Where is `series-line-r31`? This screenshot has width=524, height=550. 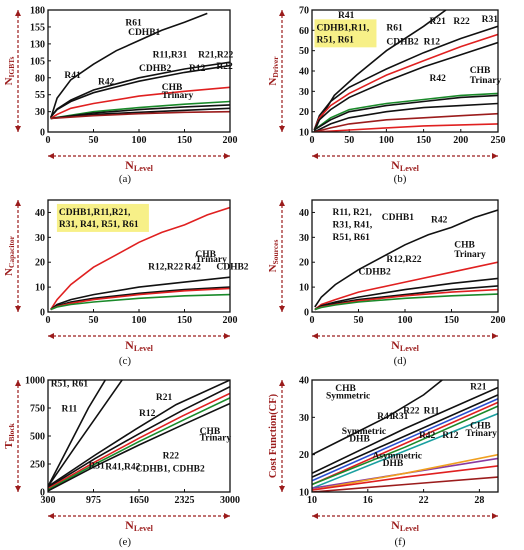
series-line-r31 is located at coordinates (405, 78).